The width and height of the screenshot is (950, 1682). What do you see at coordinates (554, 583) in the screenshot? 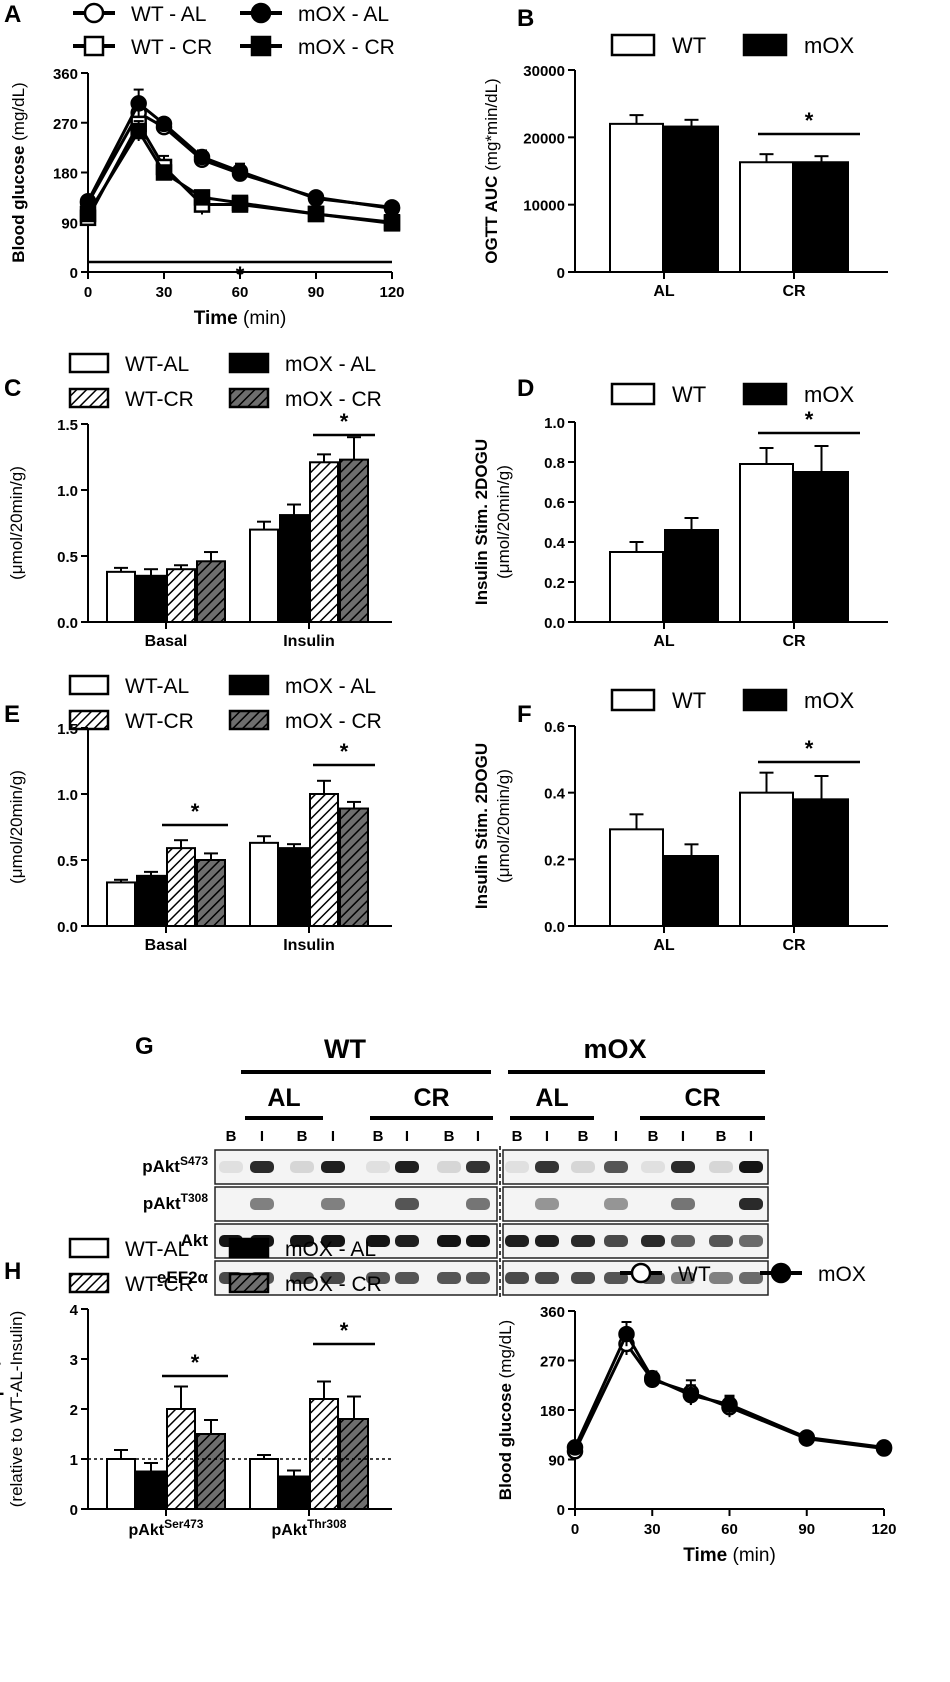
I see `y-tick-label: 0.2` at bounding box center [554, 583].